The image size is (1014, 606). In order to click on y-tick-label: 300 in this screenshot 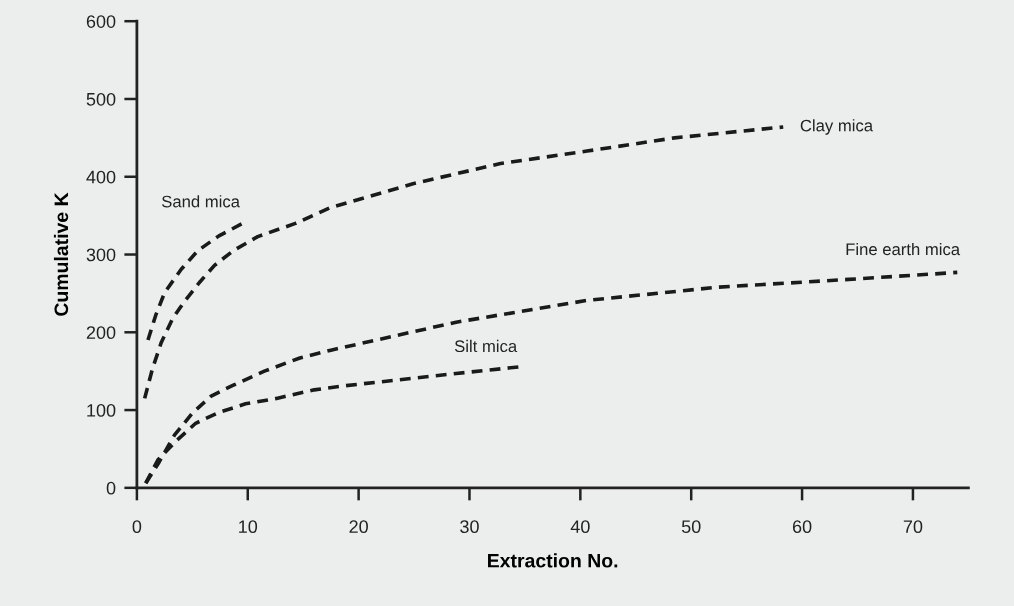, I will do `click(101, 255)`.